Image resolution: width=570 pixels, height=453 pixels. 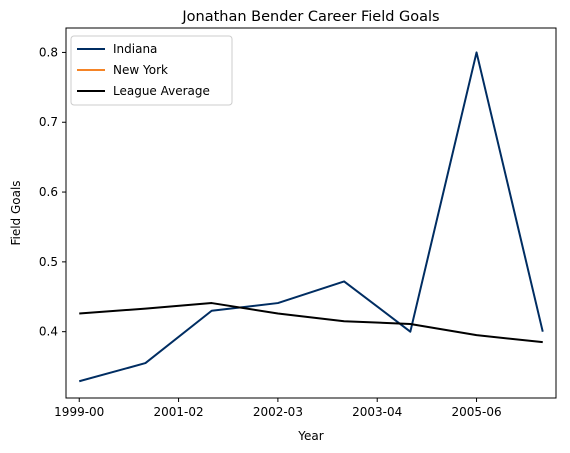 I want to click on x-tick-label: 2001-02, so click(x=178, y=412).